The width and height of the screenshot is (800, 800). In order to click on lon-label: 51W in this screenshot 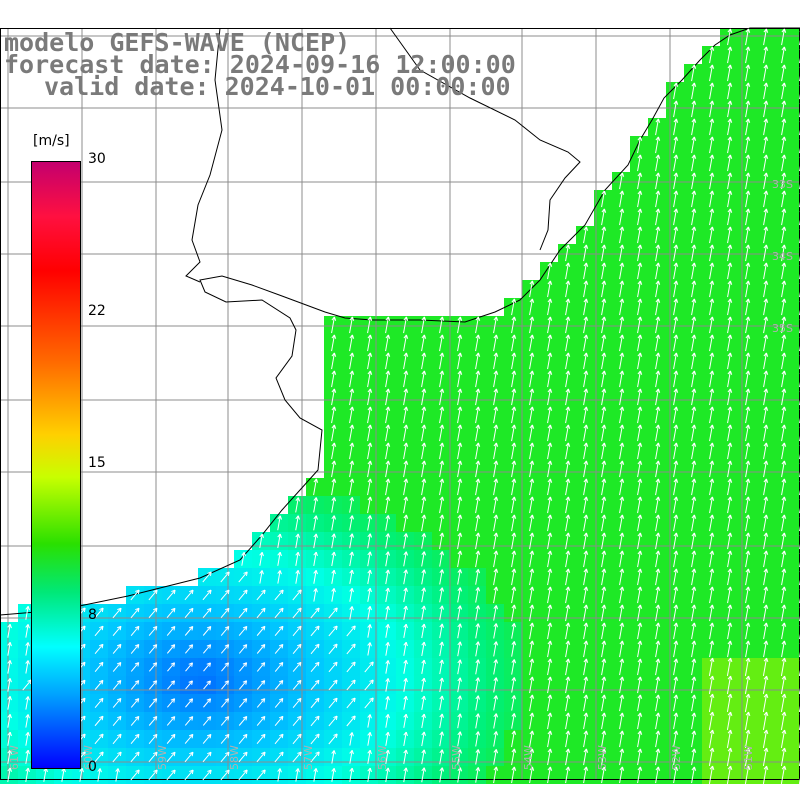, I will do `click(748, 757)`.